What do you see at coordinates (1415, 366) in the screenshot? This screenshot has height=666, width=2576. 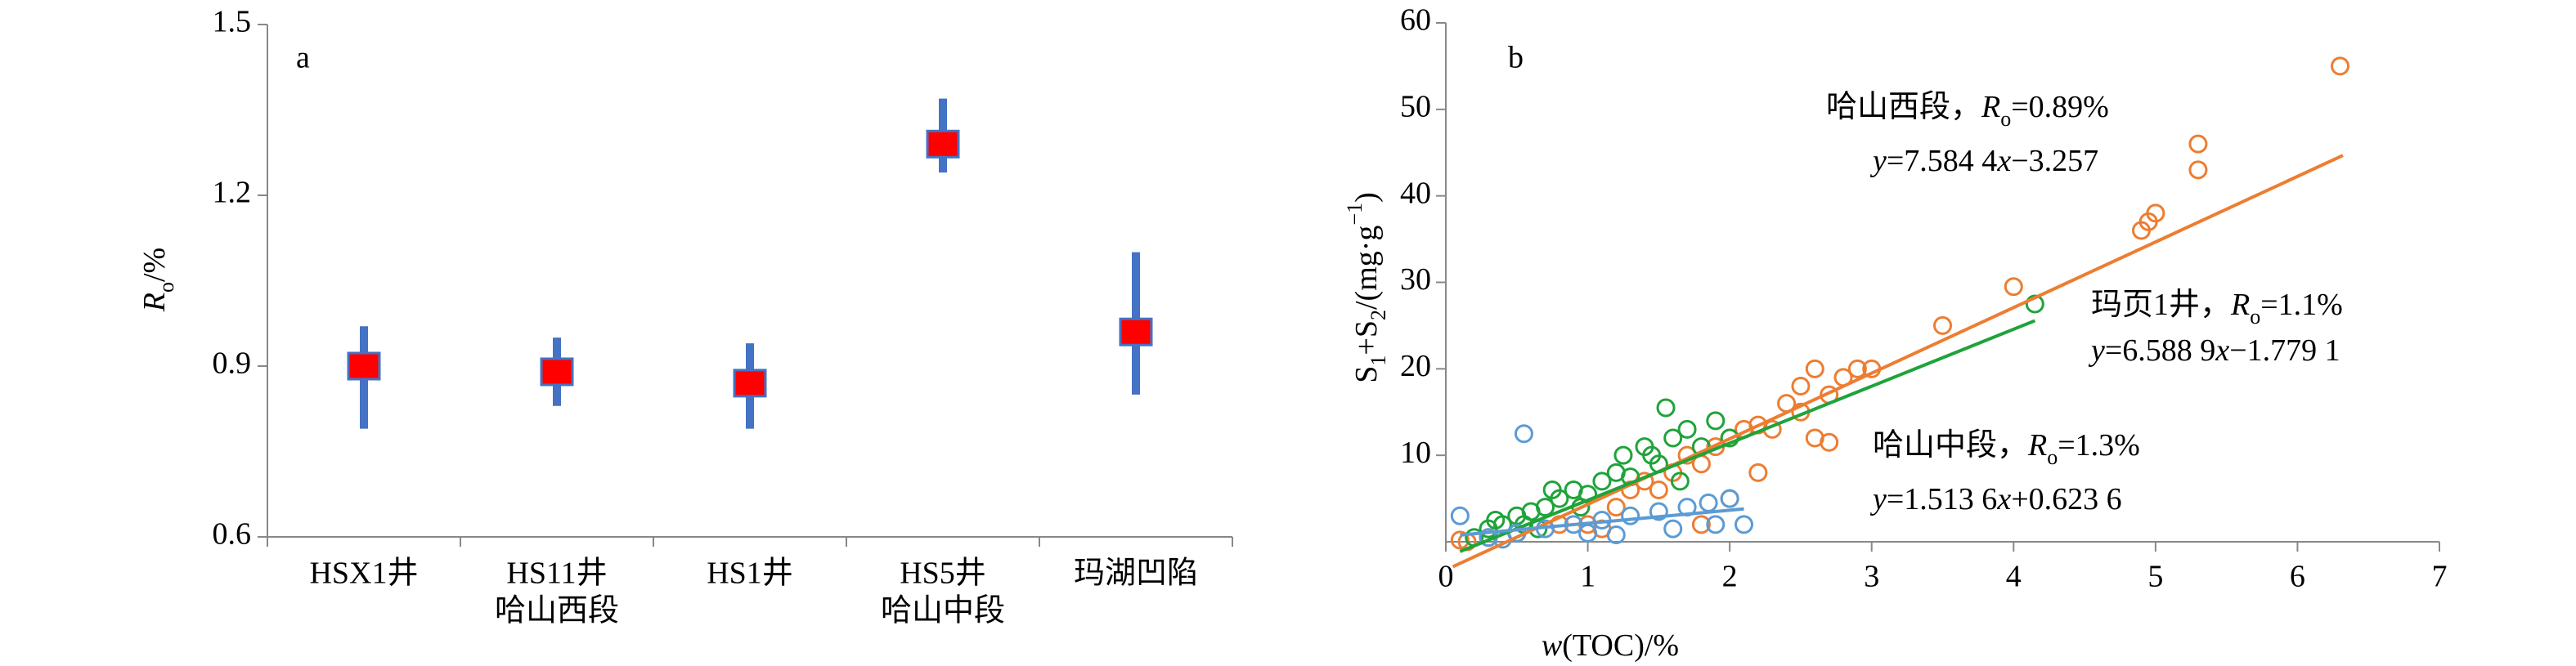 I see `y-tick-label: 20` at bounding box center [1415, 366].